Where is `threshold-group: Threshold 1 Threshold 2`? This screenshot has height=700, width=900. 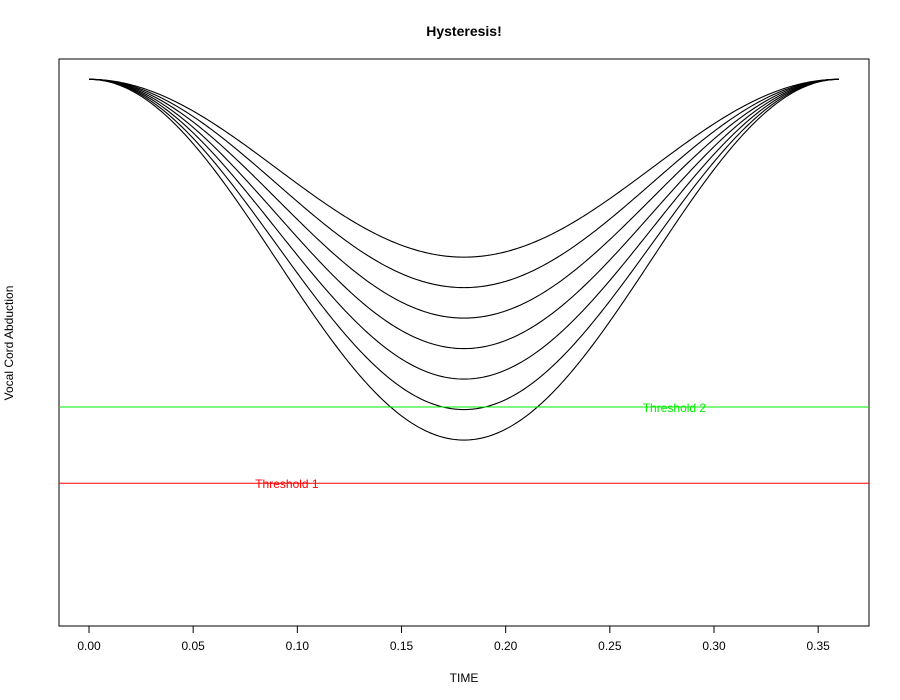 threshold-group: Threshold 1 Threshold 2 is located at coordinates (464, 446).